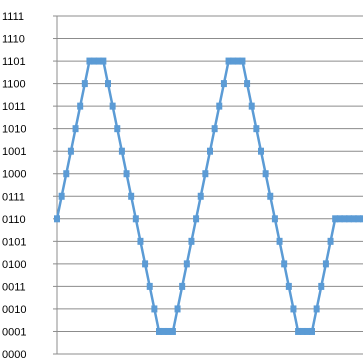 This screenshot has width=363, height=358. What do you see at coordinates (14, 152) in the screenshot?
I see `y-tick-label: 1001` at bounding box center [14, 152].